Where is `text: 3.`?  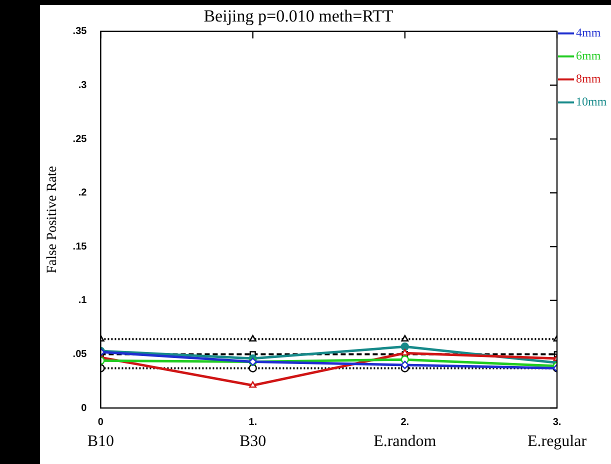 text: 3. is located at coordinates (557, 422).